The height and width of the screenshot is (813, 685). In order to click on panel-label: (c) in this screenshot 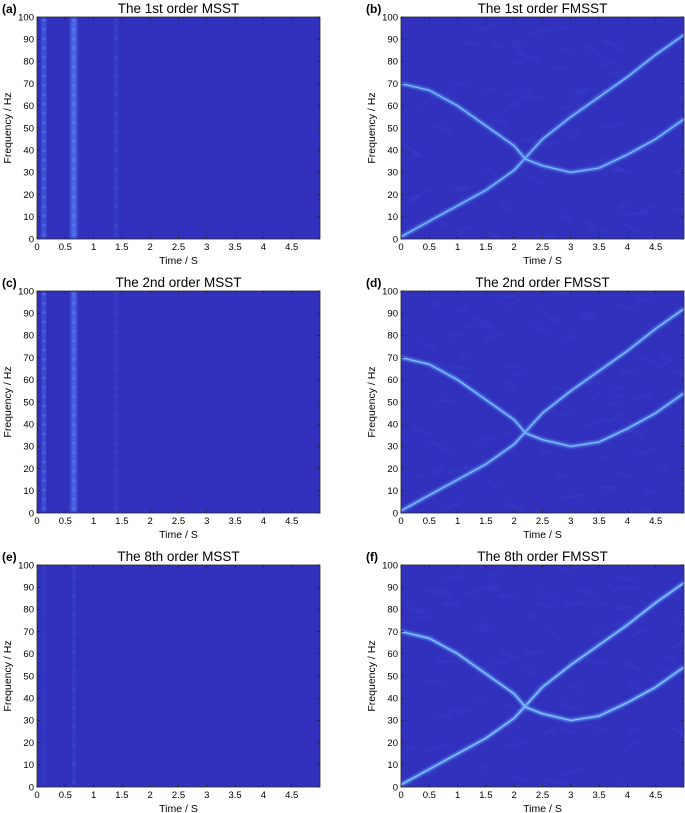, I will do `click(9, 283)`.